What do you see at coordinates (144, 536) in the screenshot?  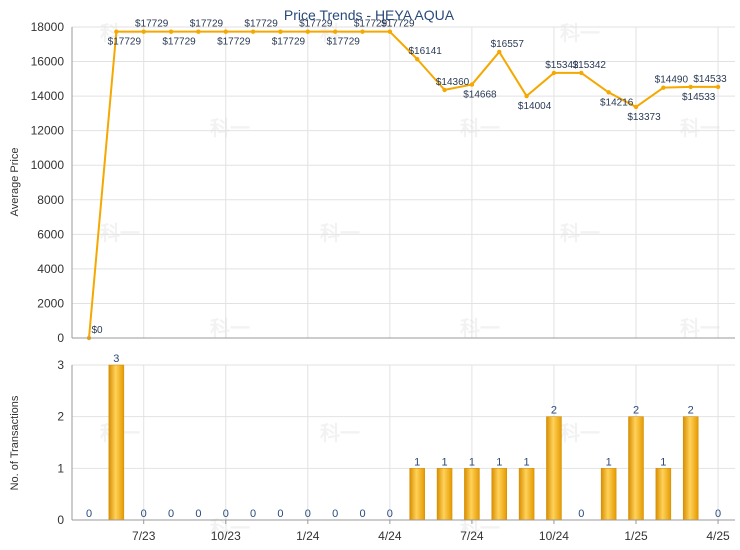 I see `x-tick-label: 7/23` at bounding box center [144, 536].